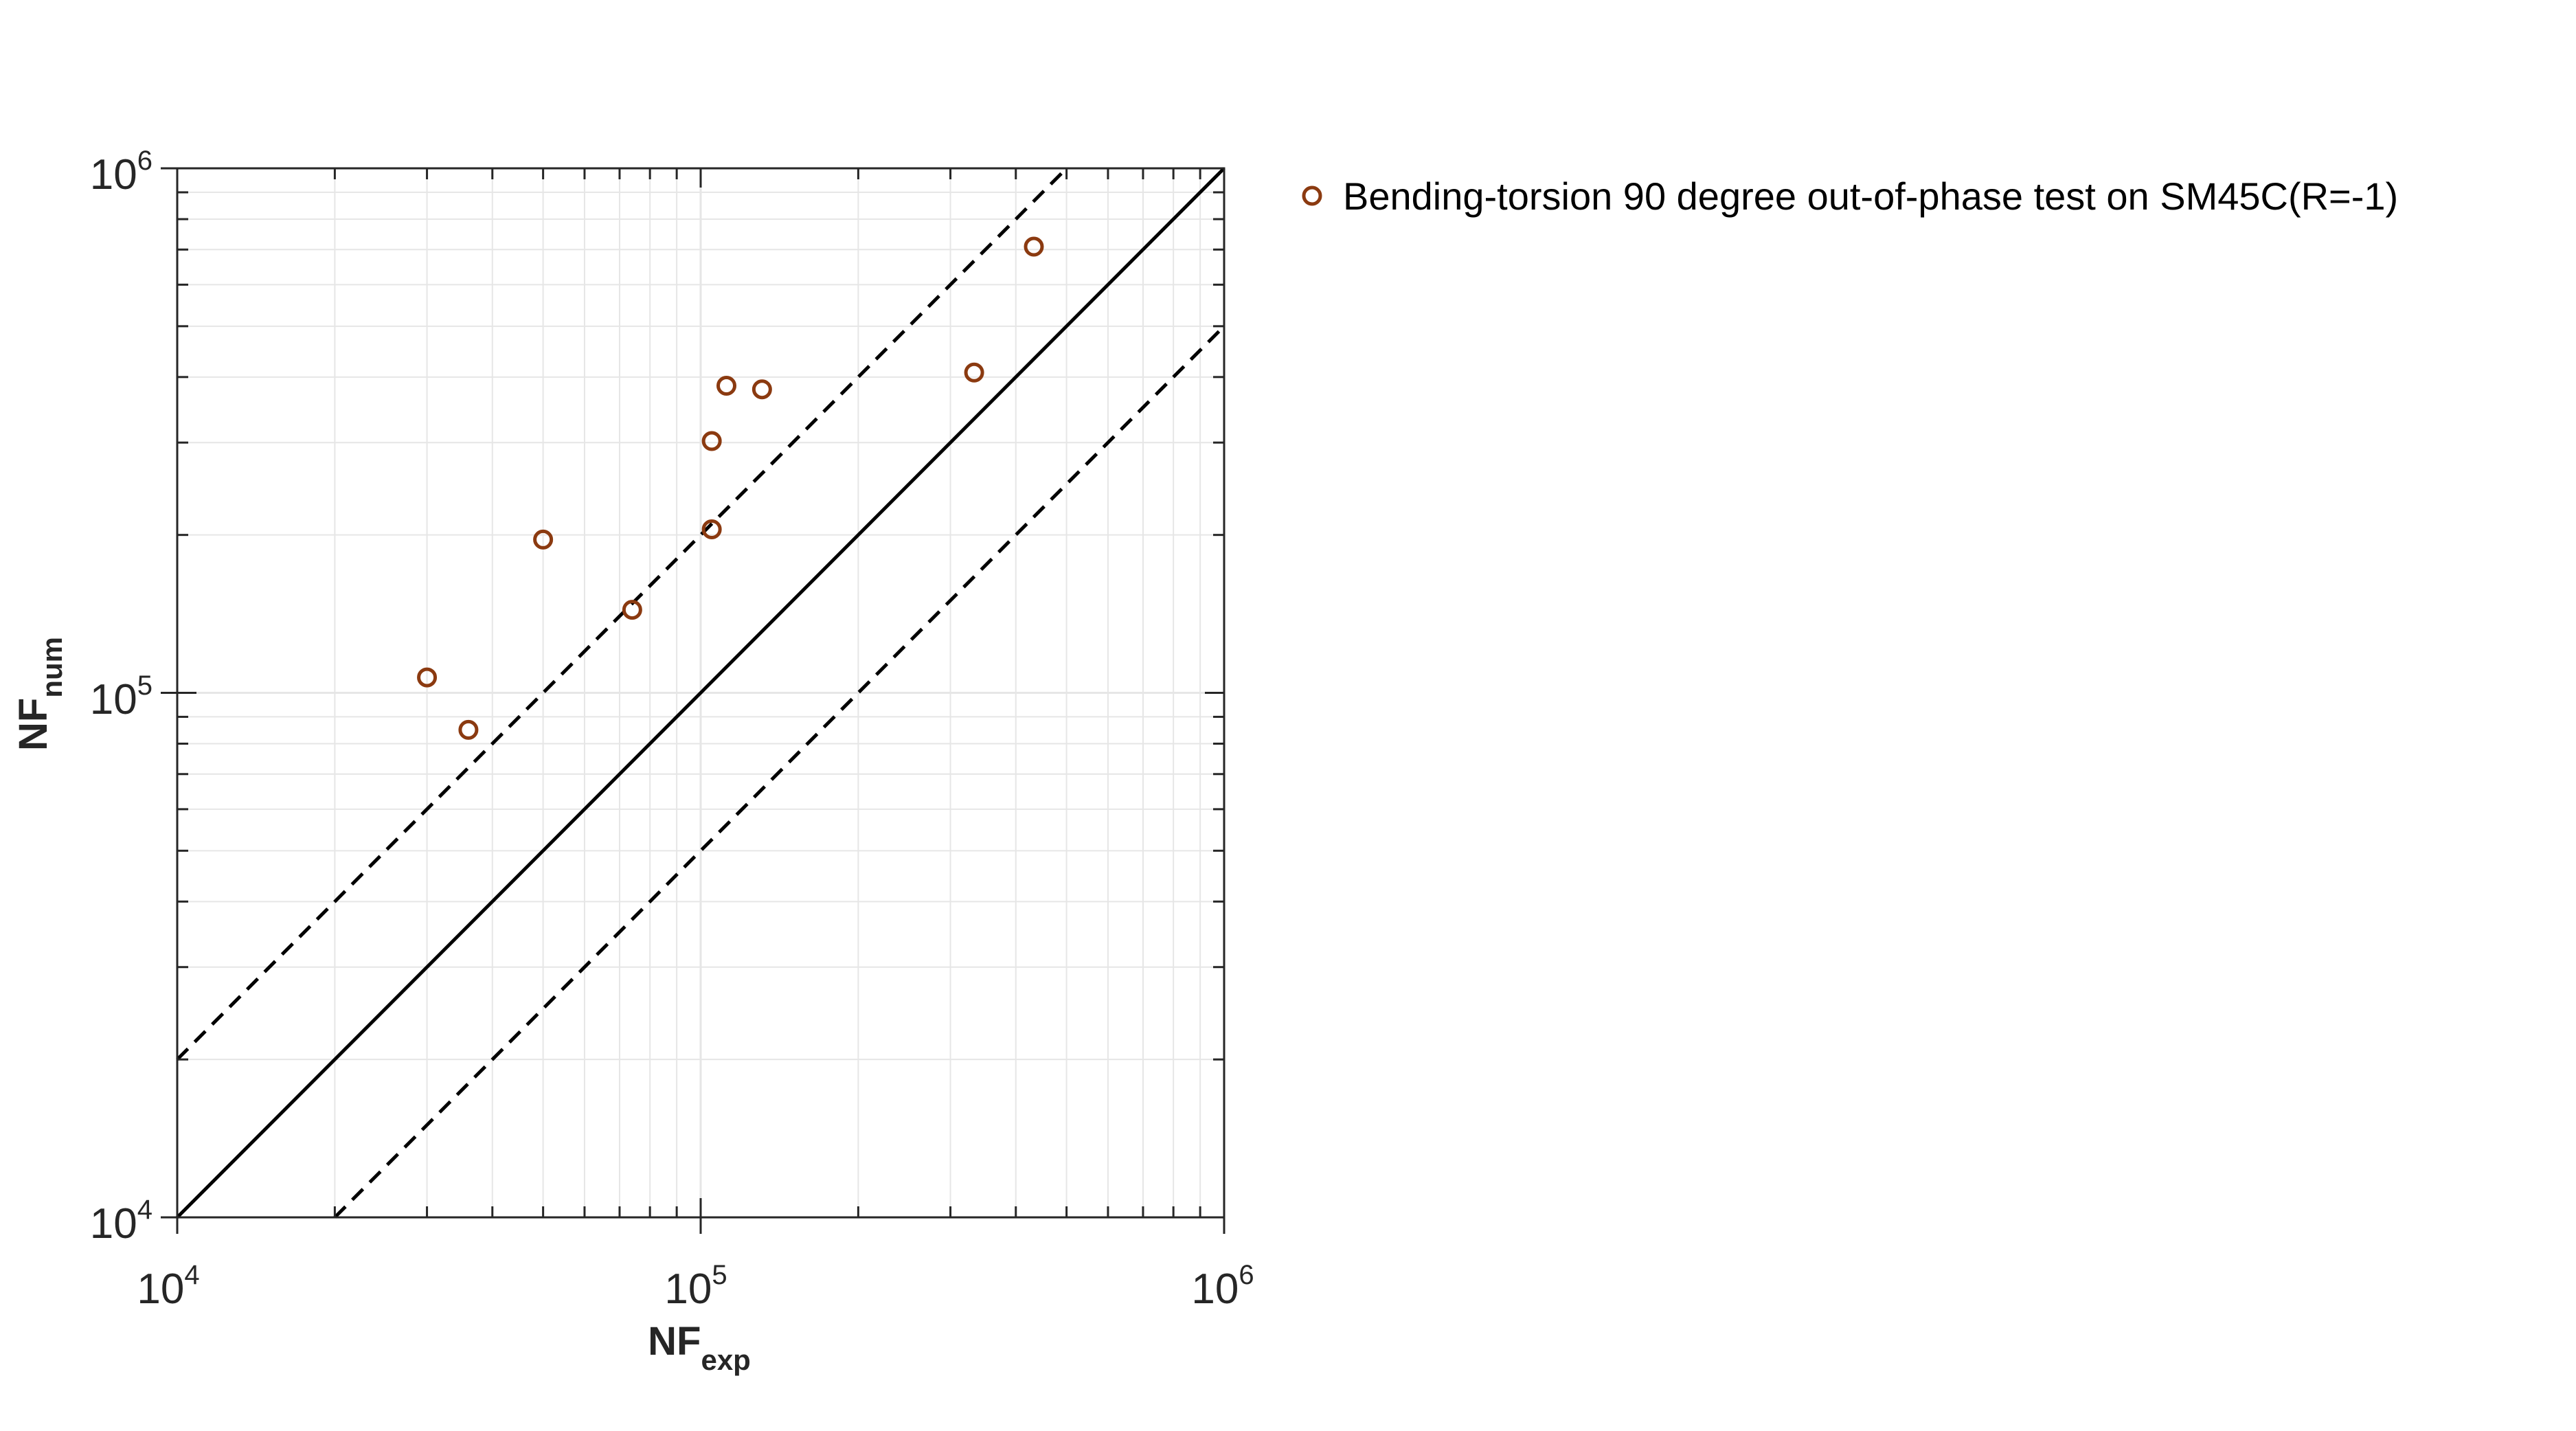  I want to click on x-axis-title-sub: exp, so click(725, 1360).